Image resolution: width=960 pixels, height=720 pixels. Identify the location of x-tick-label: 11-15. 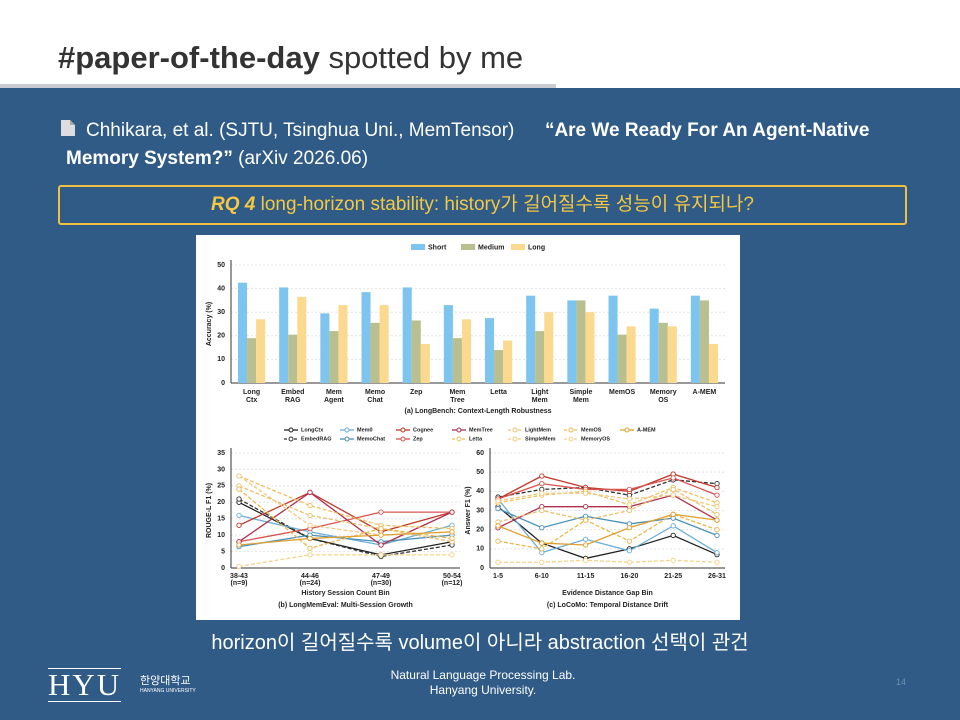
(586, 576).